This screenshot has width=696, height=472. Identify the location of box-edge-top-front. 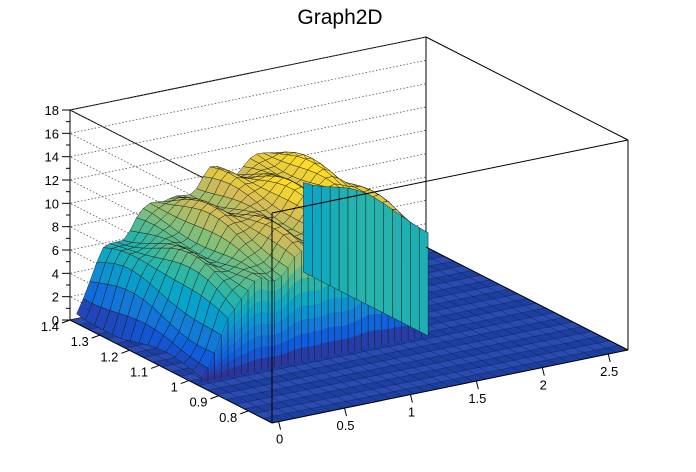
(450, 176).